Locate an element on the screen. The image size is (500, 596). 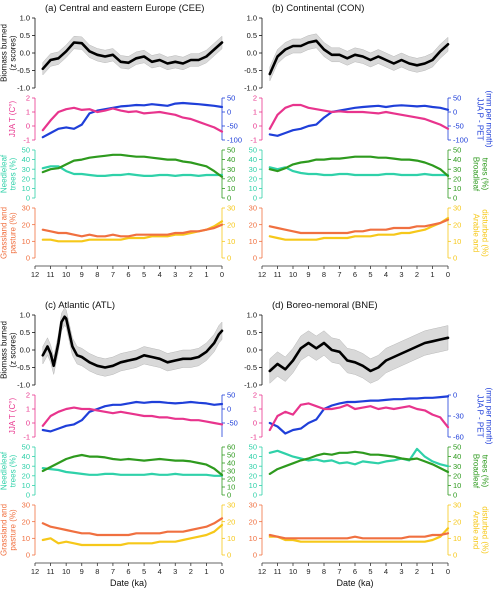
precip-right-tick-label: -100 is located at coordinates (234, 140).